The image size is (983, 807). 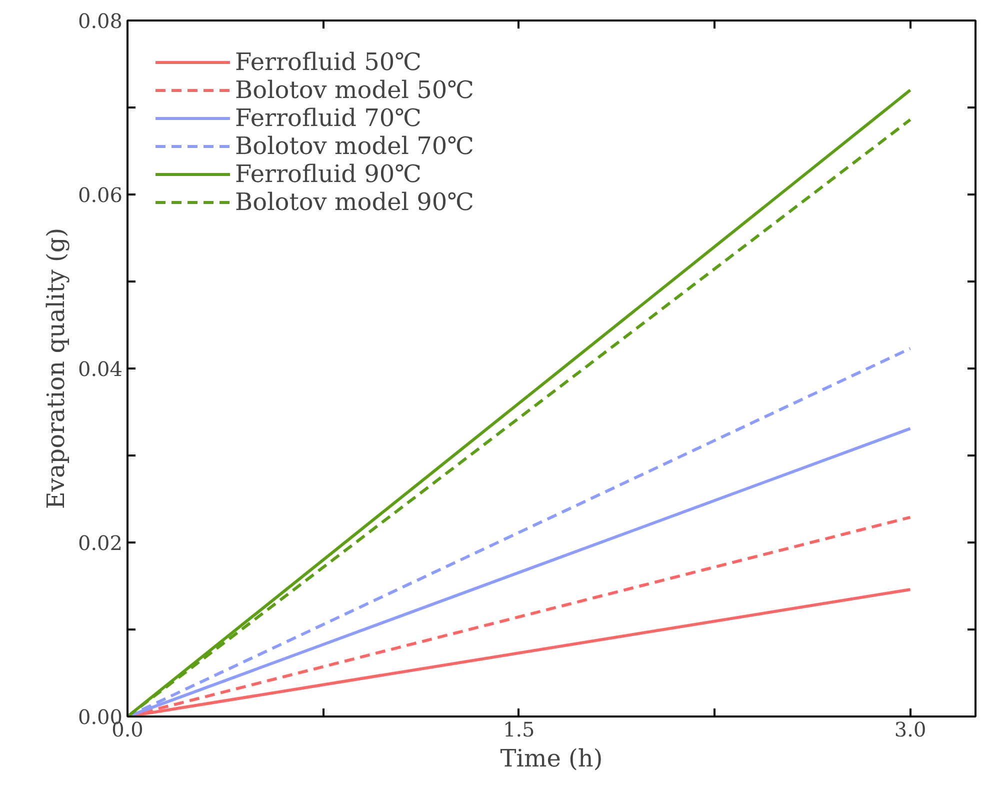 What do you see at coordinates (100, 195) in the screenshot?
I see `y-tick-label: 0.06` at bounding box center [100, 195].